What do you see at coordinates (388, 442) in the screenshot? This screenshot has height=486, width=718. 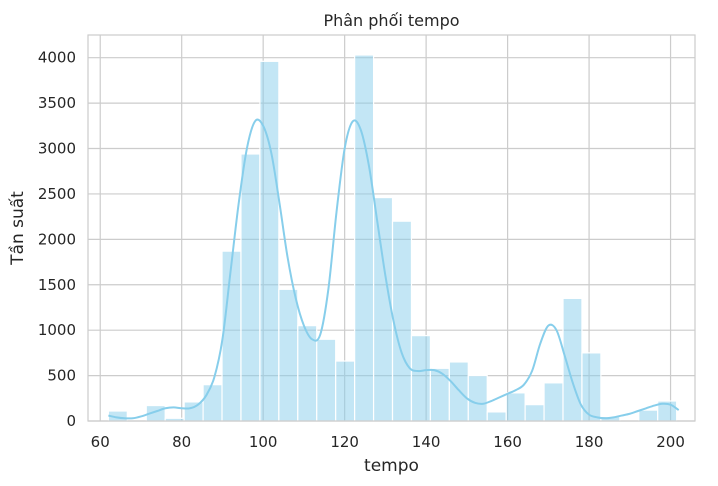 I see `x-tick-labels: 60 80 100 120 140 160 180 200` at bounding box center [388, 442].